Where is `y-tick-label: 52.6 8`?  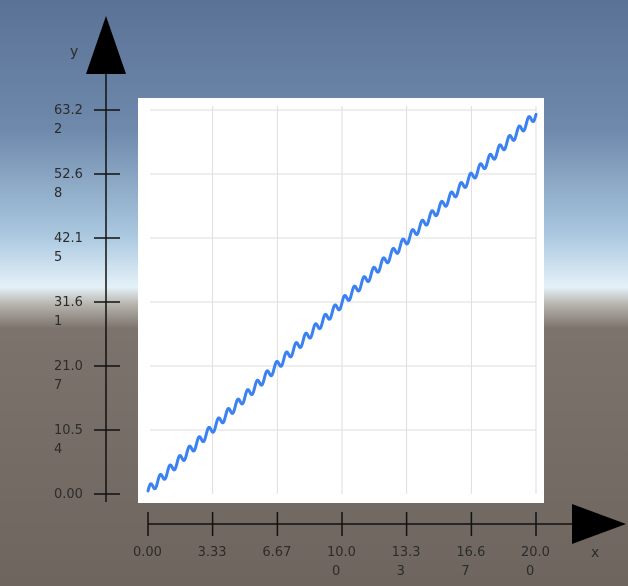 y-tick-label: 52.6 8 is located at coordinates (68, 184).